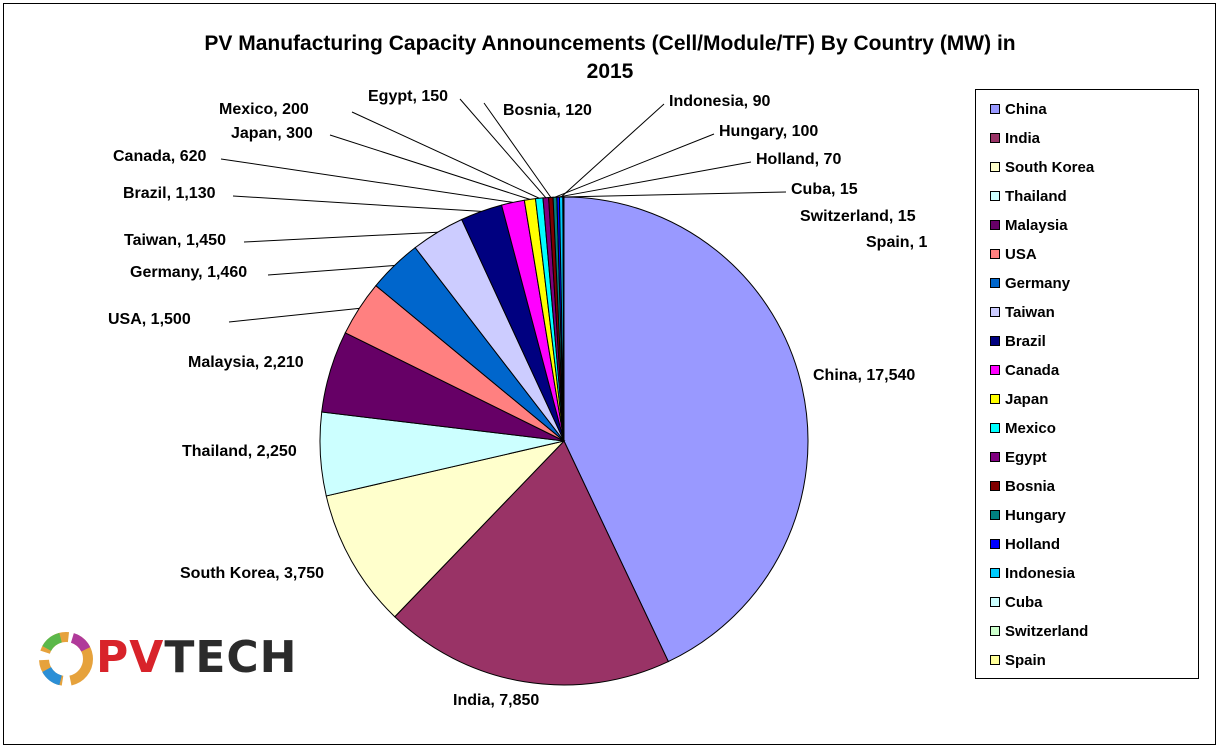  What do you see at coordinates (366, 180) in the screenshot?
I see `leader-line-canada` at bounding box center [366, 180].